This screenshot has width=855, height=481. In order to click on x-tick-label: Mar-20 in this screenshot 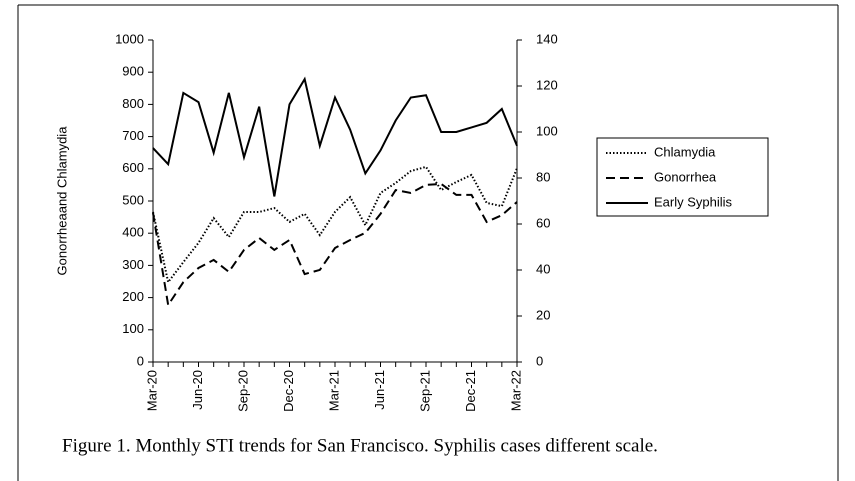, I will do `click(151, 390)`.